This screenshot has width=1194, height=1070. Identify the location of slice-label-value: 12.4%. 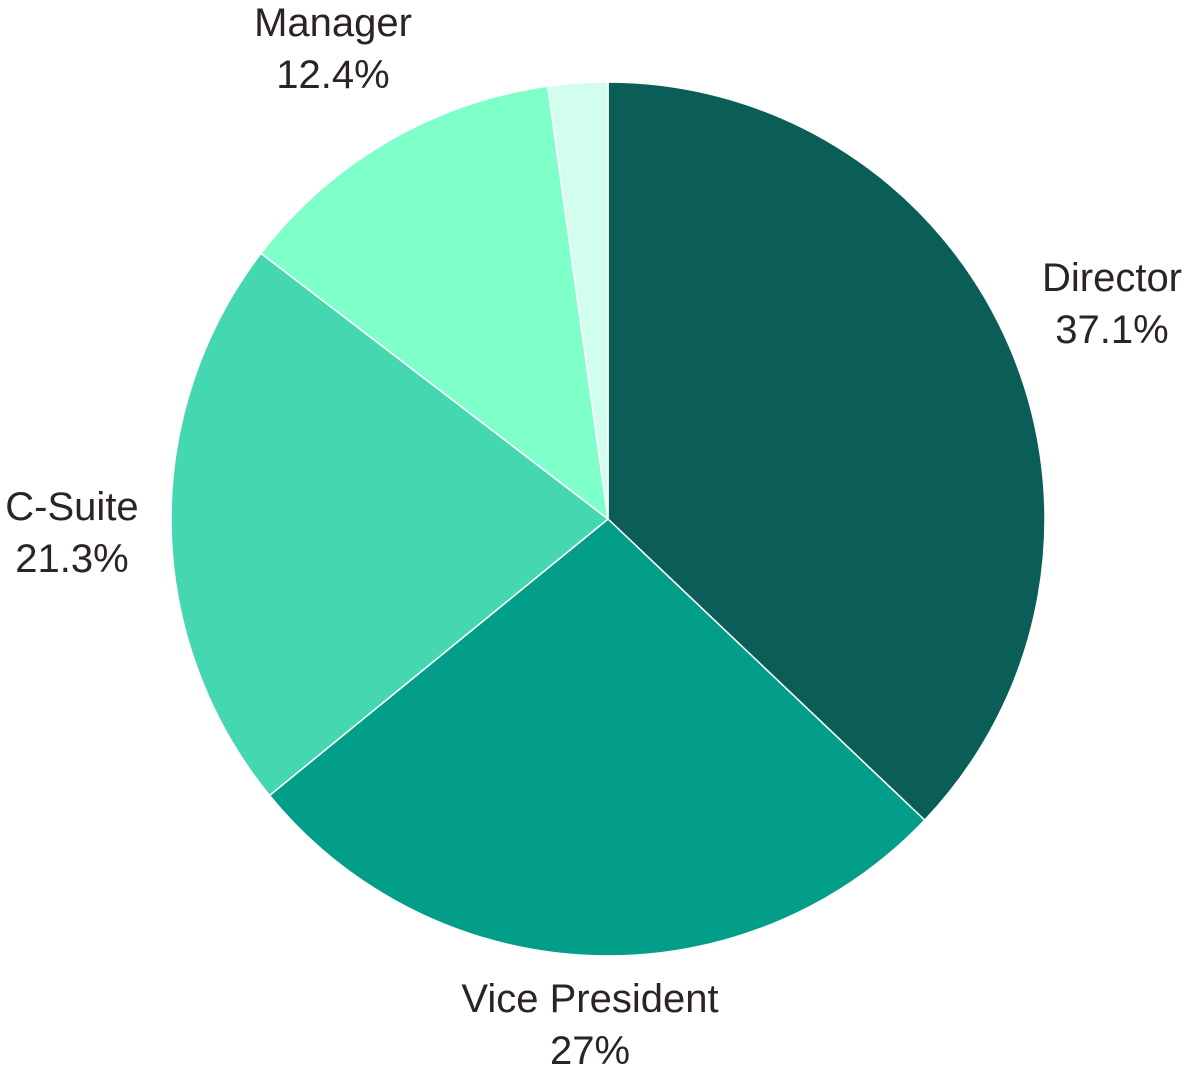
(332, 75).